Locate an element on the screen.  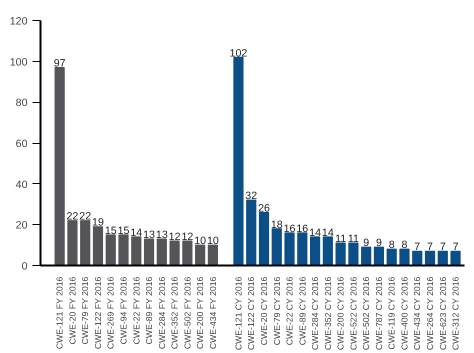
x-tick-label: CWE-522 CY 2016 is located at coordinates (353, 313).